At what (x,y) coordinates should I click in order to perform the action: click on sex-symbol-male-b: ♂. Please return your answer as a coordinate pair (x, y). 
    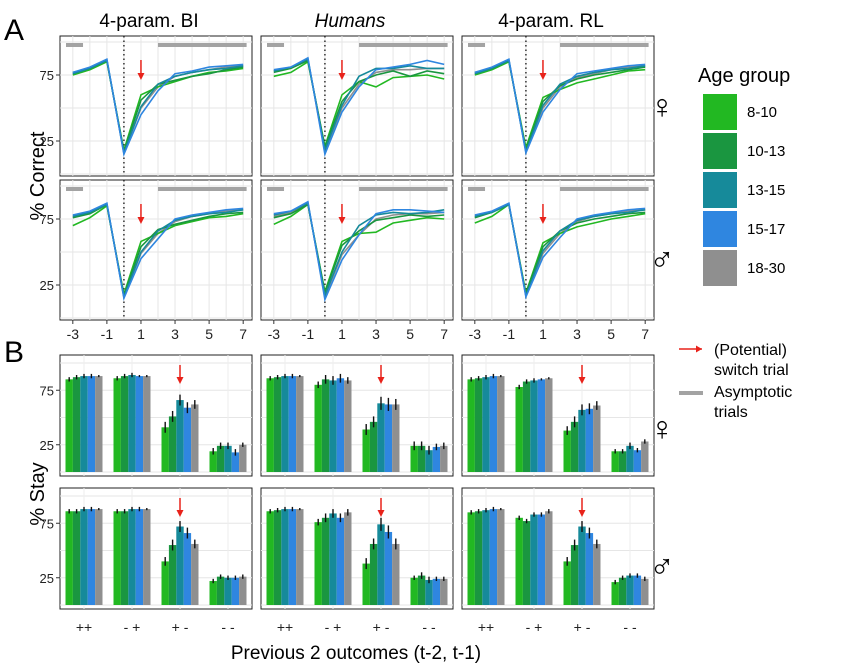
    Looking at the image, I should click on (662, 567).